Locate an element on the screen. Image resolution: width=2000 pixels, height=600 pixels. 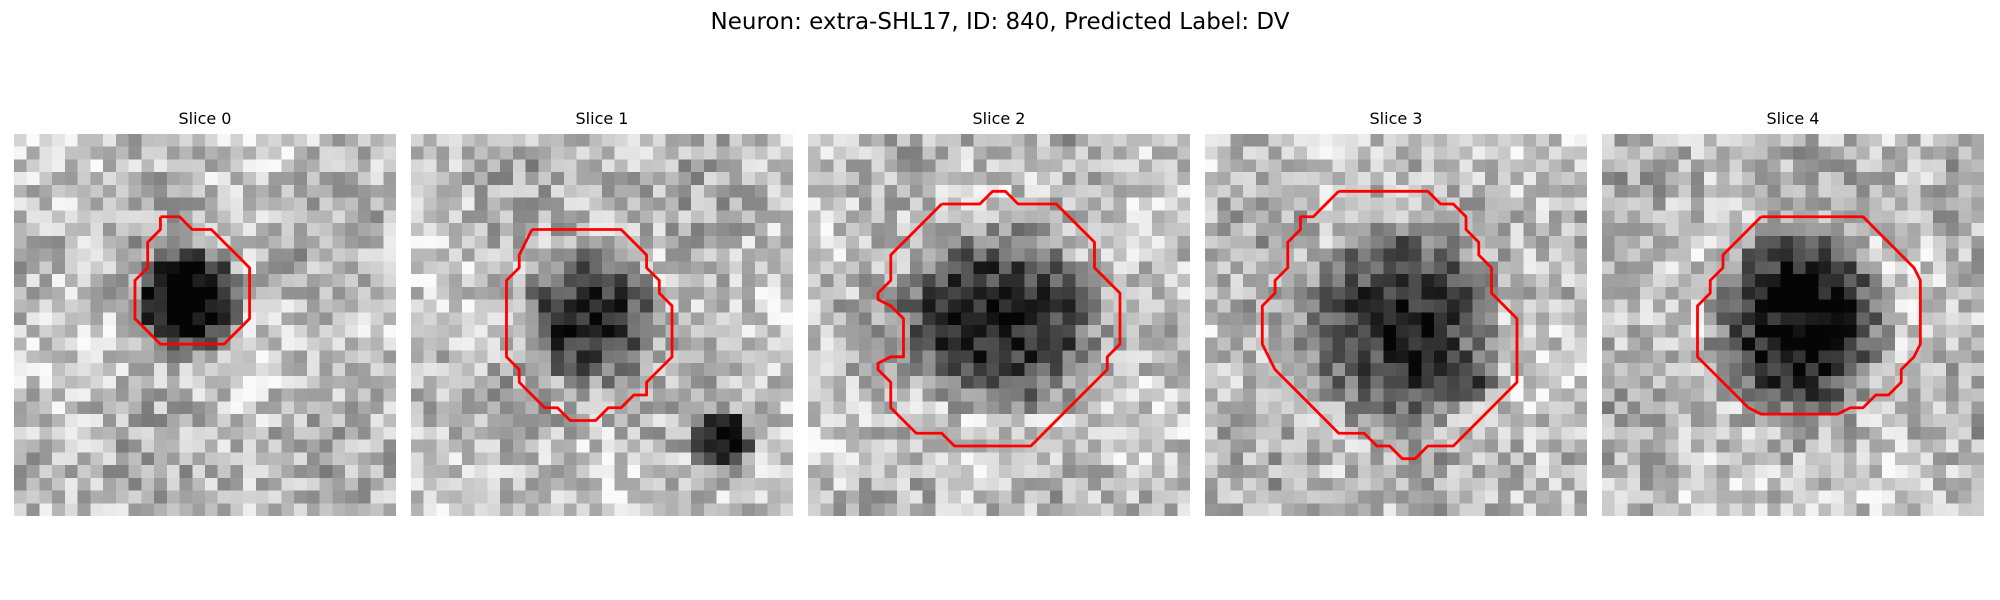
slice-title: Slice 0 is located at coordinates (205, 119).